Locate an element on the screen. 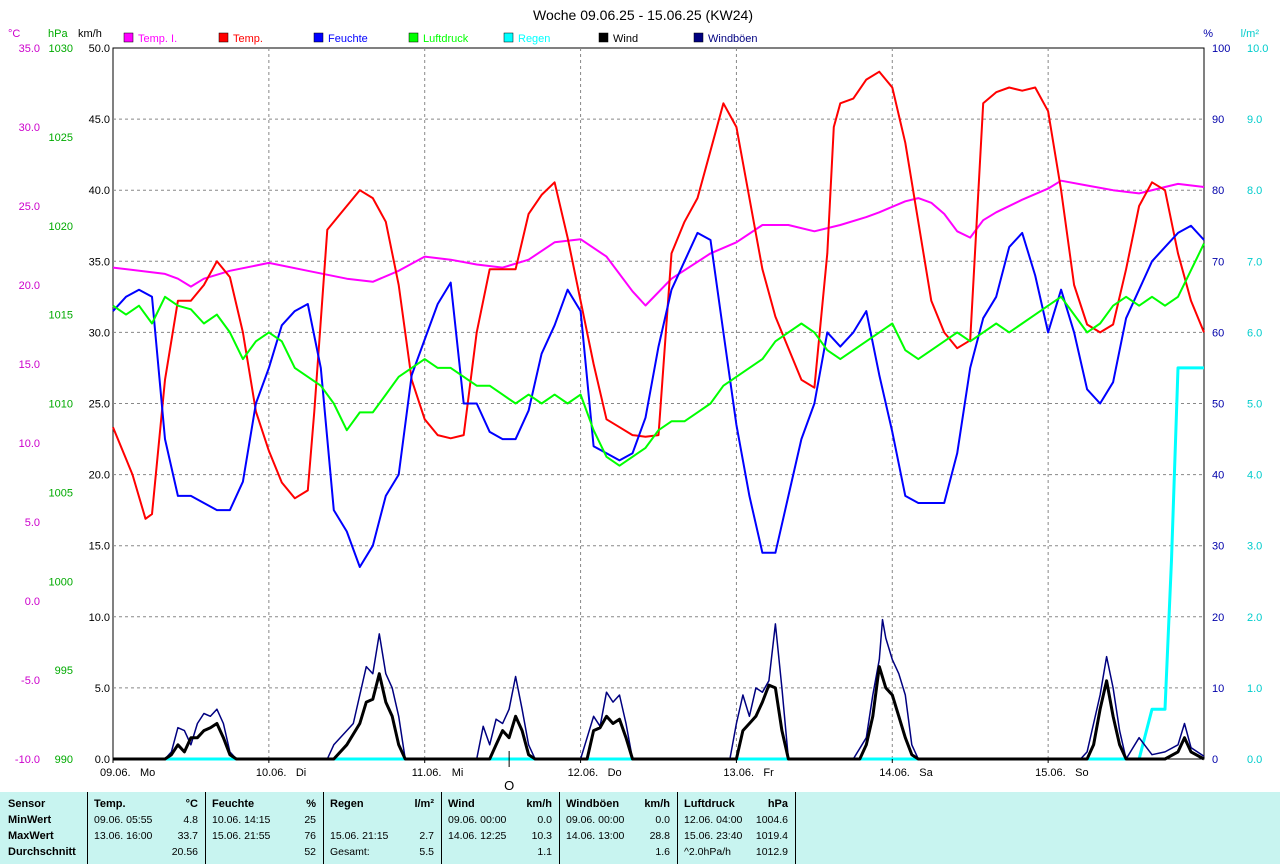  x-tick-day: Fr is located at coordinates (768, 773).